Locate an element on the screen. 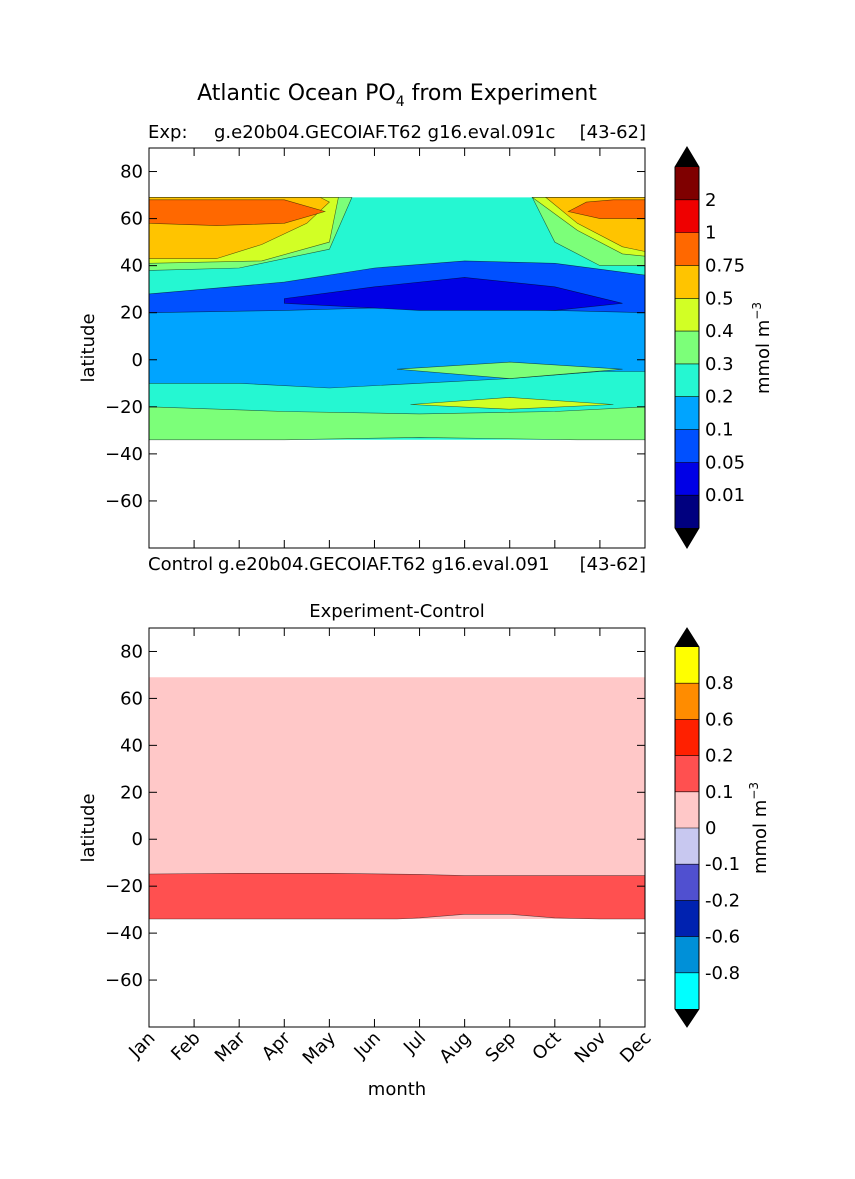 This screenshot has height=1179, width=855. exp-years: [43-62] is located at coordinates (613, 132).